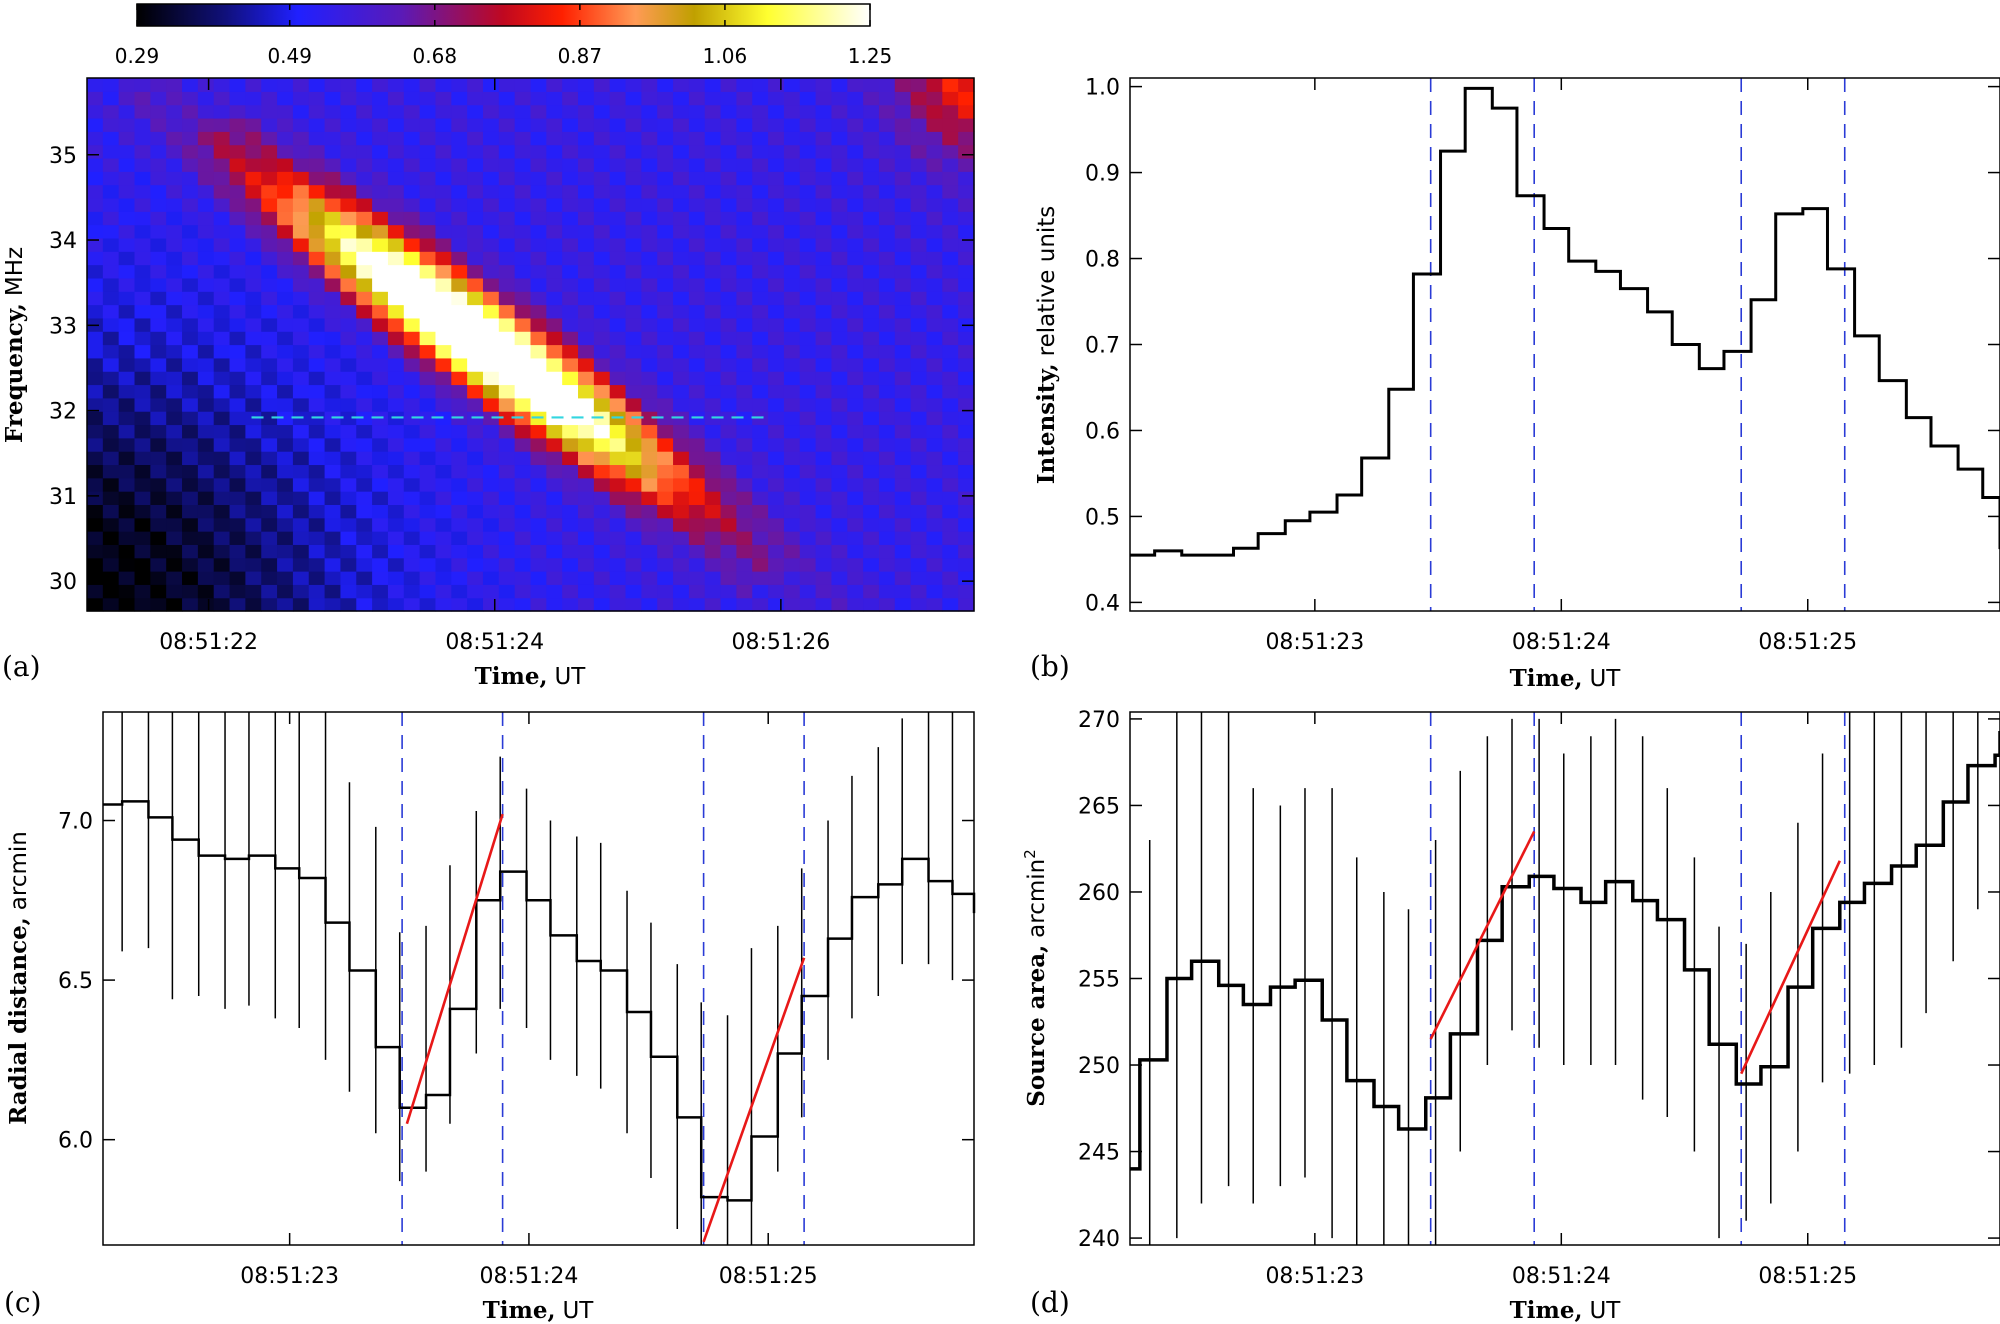 This screenshot has width=2000, height=1324. I want to click on x-tick-label: 08:51:24, so click(529, 1276).